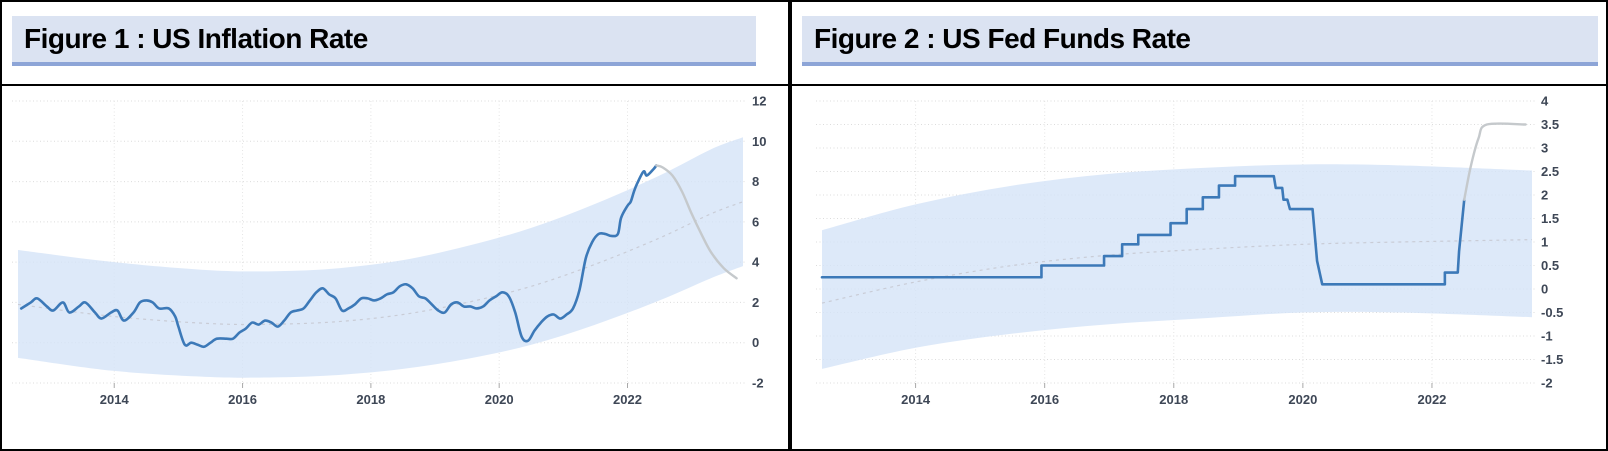 The height and width of the screenshot is (451, 1608). Describe the element at coordinates (1200, 41) in the screenshot. I see `figure2-title-bar: Figure 2 : US Fed Funds Rate` at that location.